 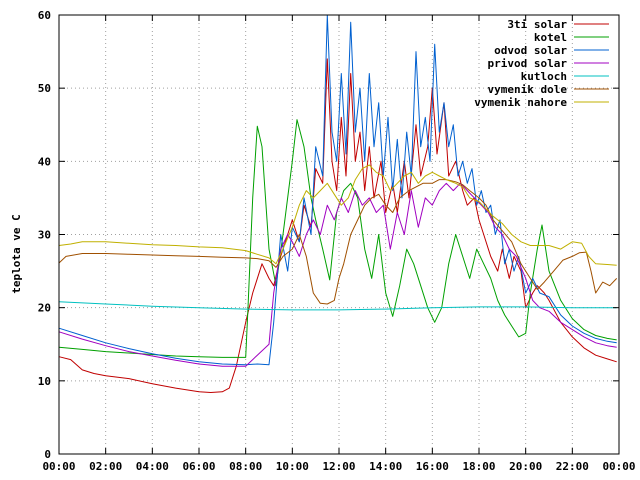 What do you see at coordinates (385, 466) in the screenshot?
I see `x-tick-label: 14:00` at bounding box center [385, 466].